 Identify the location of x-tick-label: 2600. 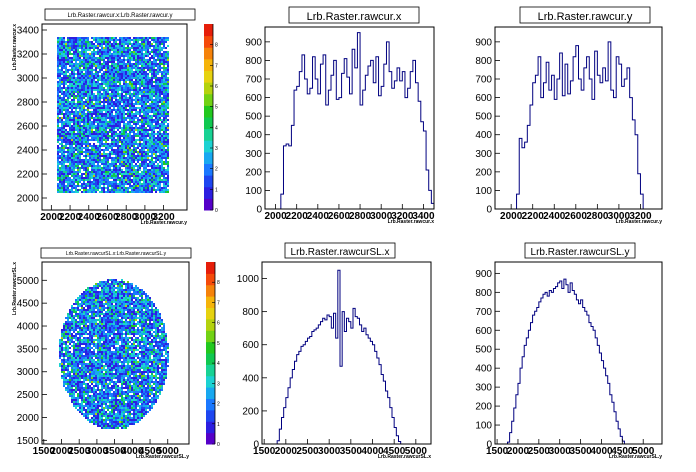
(339, 216).